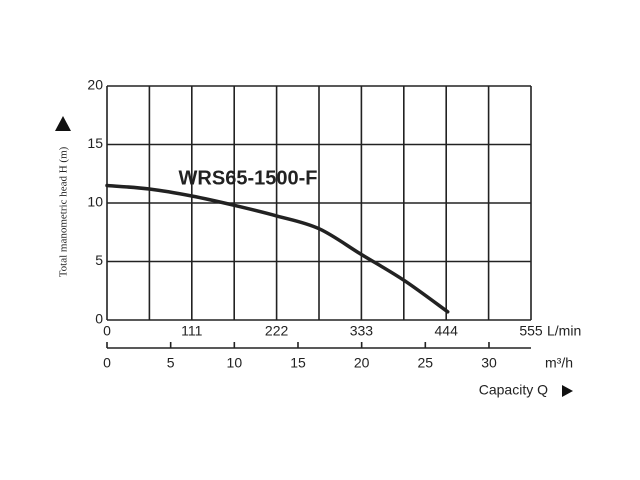 Image resolution: width=640 pixels, height=480 pixels. I want to click on x-tick-label: 333, so click(362, 331).